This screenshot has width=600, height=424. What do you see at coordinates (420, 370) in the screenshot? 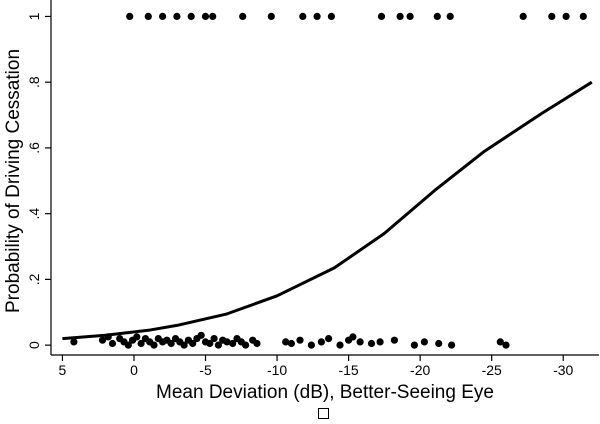
I see `x-tick-label: -20` at bounding box center [420, 370].